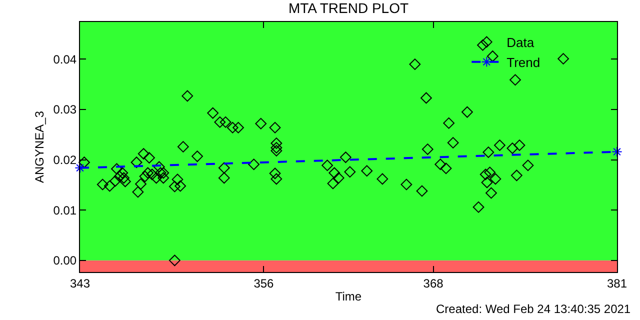 The image size is (640, 320). Describe the element at coordinates (348, 8) in the screenshot. I see `chart-title: MTA TREND PLOT` at that location.